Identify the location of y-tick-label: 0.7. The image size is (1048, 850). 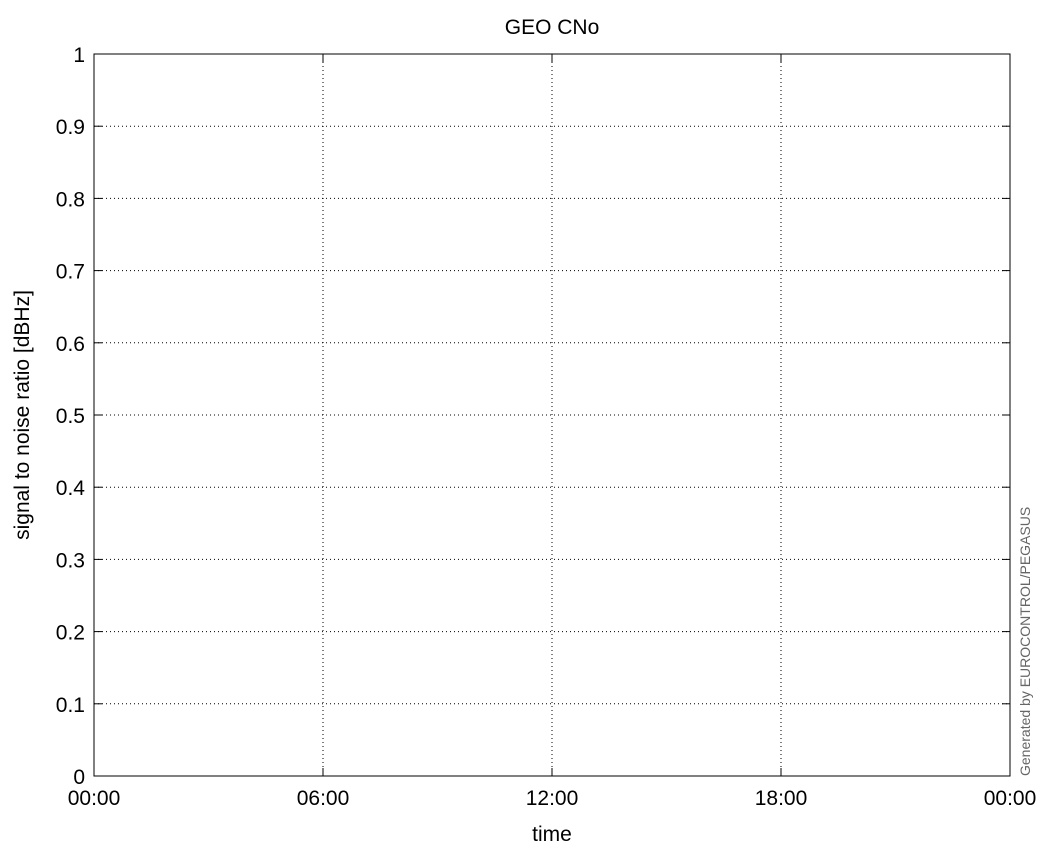
(70, 272).